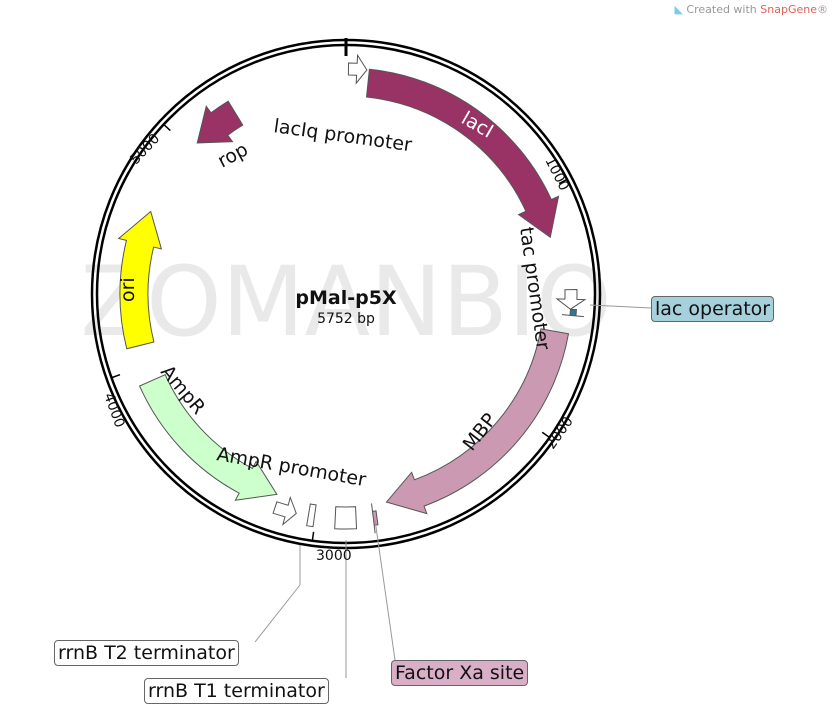 The image size is (836, 707). What do you see at coordinates (560, 433) in the screenshot?
I see `tick-label-2000: 2000` at bounding box center [560, 433].